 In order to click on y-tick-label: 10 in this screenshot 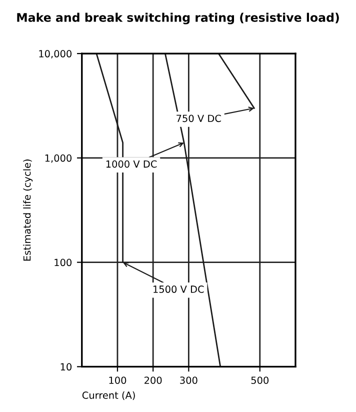, I will do `click(66, 367)`.